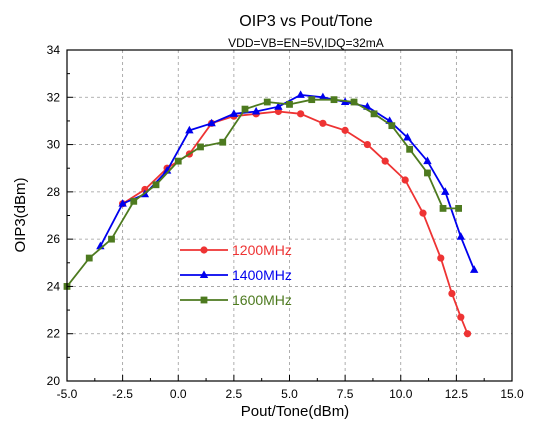 This screenshot has height=424, width=533. Describe the element at coordinates (54, 50) in the screenshot. I see `y-tick-label: 34` at that location.